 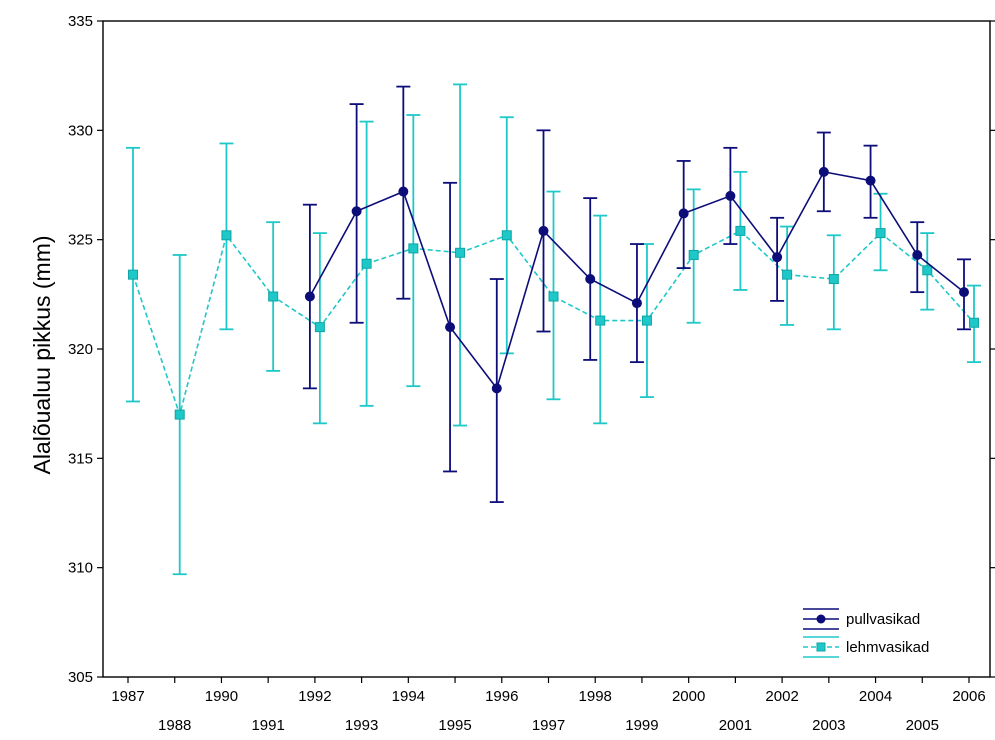 I want to click on x-tick-label: 2001, so click(x=735, y=725).